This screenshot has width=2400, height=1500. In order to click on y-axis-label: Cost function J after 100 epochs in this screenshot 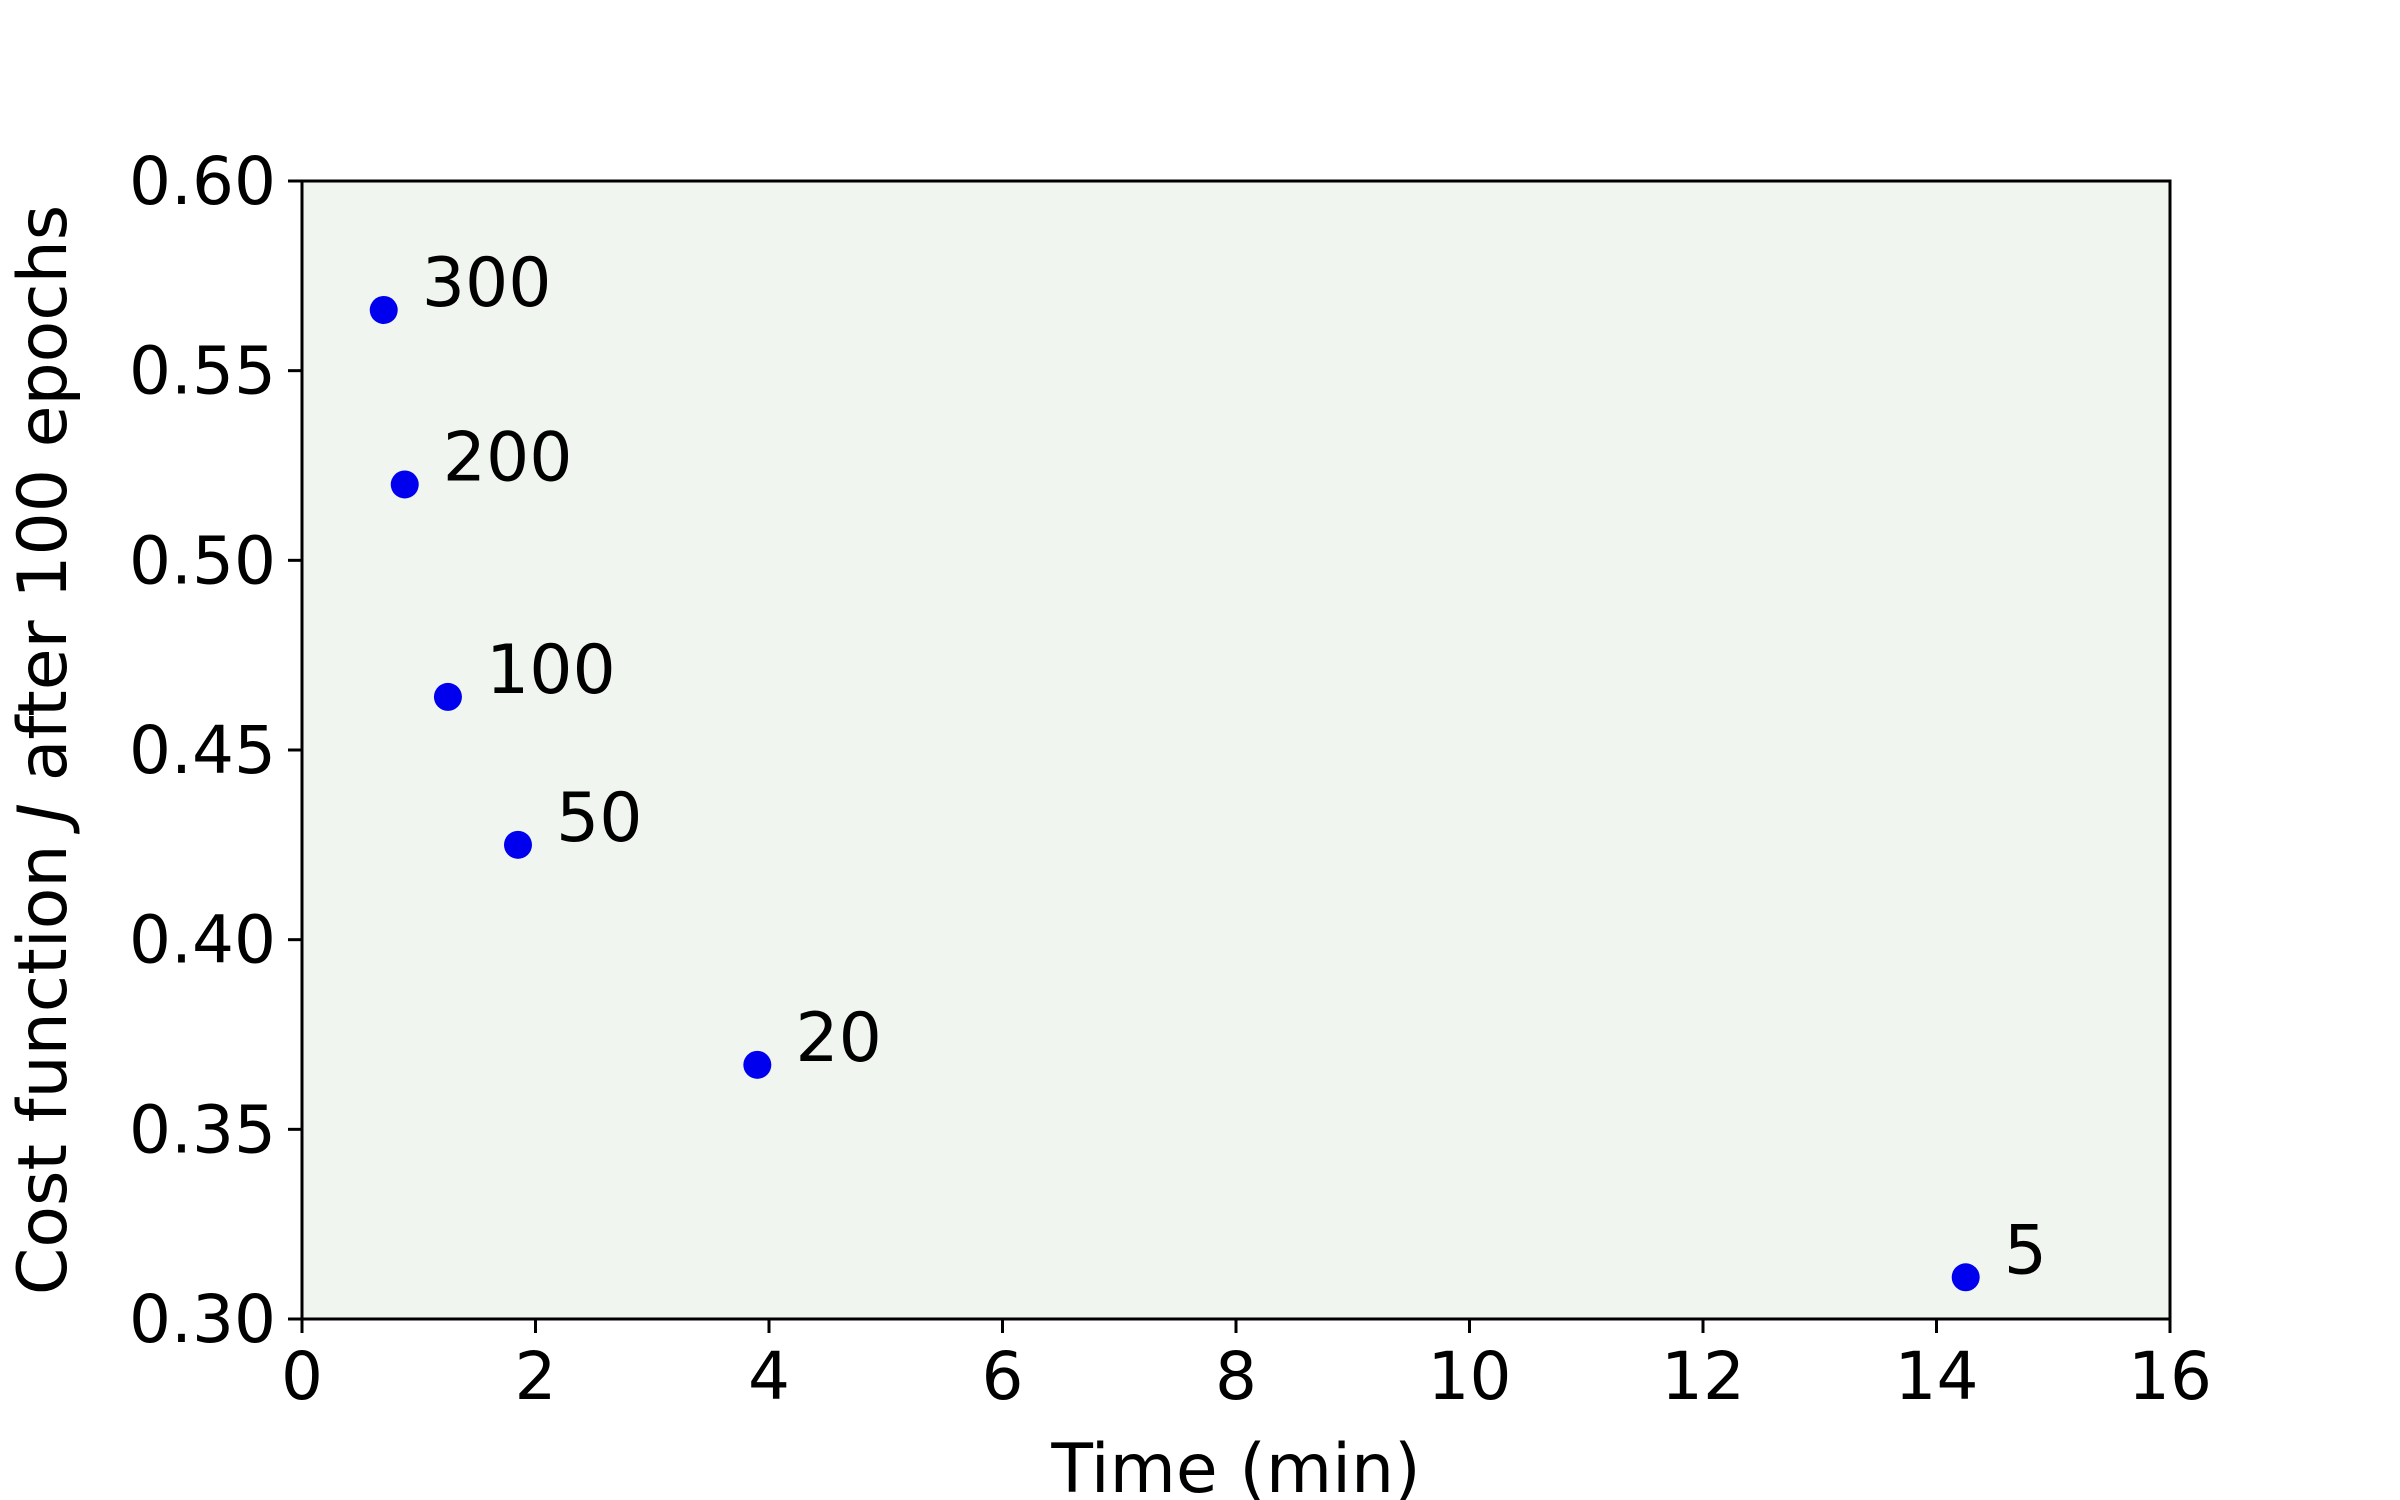, I will do `click(43, 750)`.